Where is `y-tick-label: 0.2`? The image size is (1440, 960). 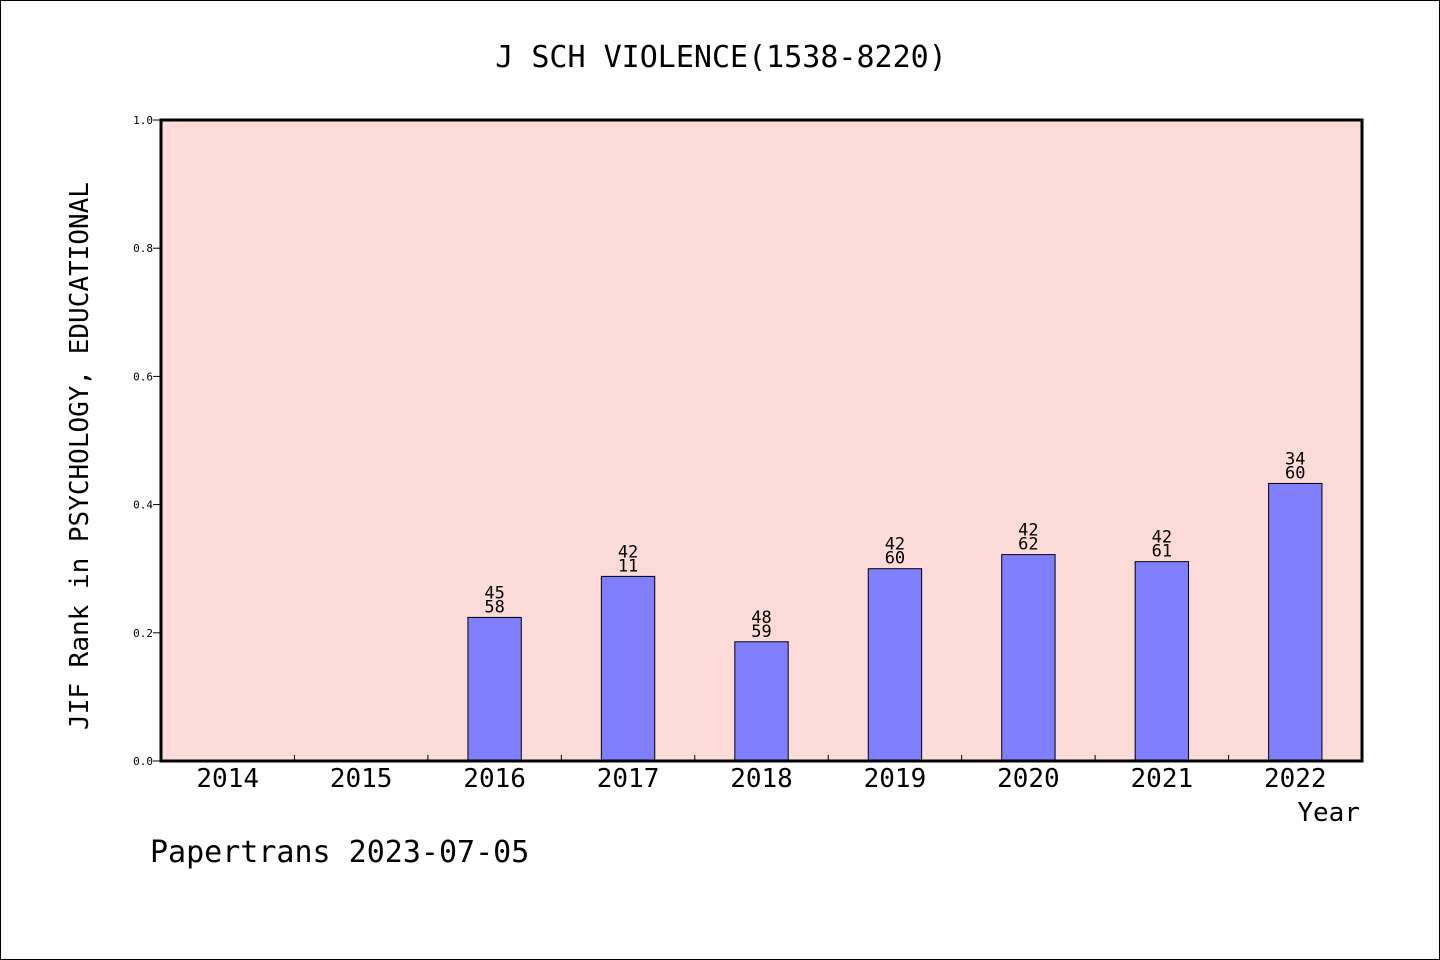 y-tick-label: 0.2 is located at coordinates (143, 633).